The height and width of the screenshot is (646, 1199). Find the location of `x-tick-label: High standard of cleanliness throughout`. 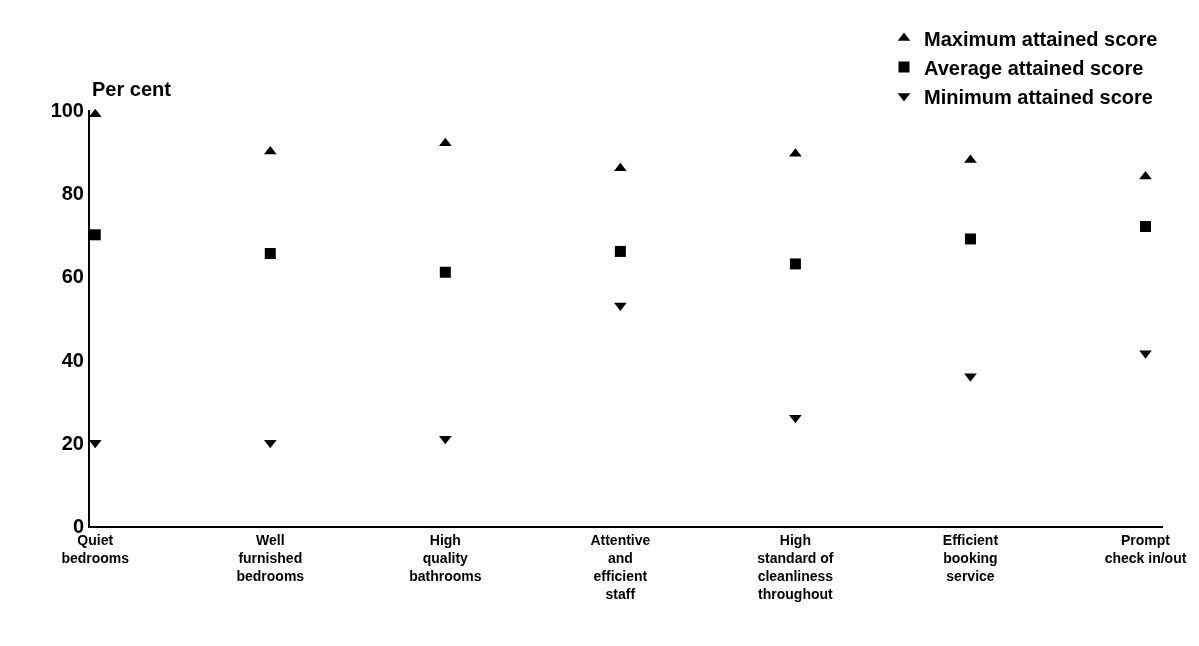

x-tick-label: High standard of cleanliness throughout is located at coordinates (795, 567).